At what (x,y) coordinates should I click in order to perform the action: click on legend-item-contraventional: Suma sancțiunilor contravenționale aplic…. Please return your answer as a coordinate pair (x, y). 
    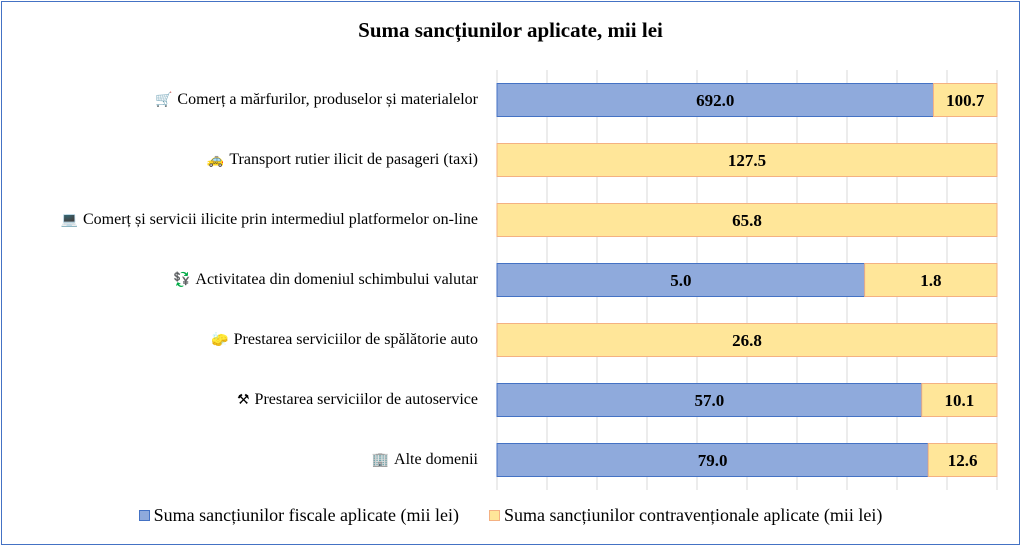
    Looking at the image, I should click on (685, 515).